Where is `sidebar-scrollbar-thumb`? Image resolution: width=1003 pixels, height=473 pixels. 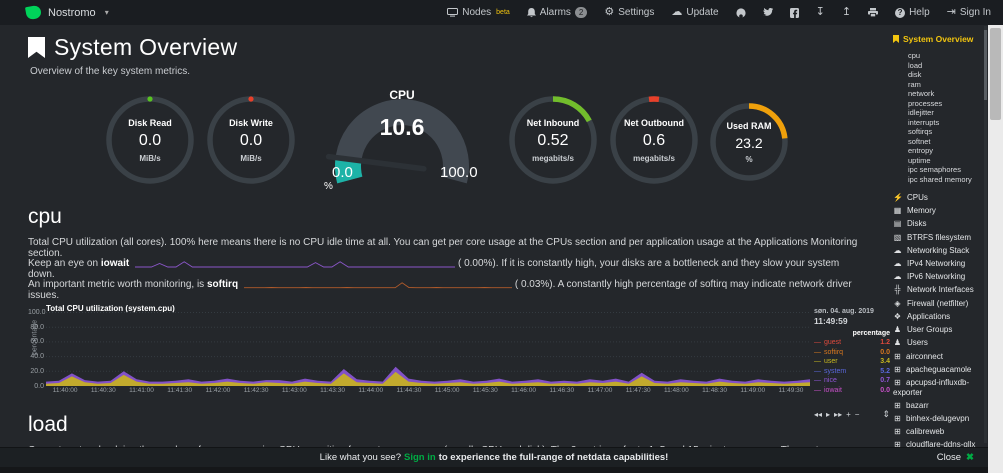 sidebar-scrollbar-thumb is located at coordinates (985, 65).